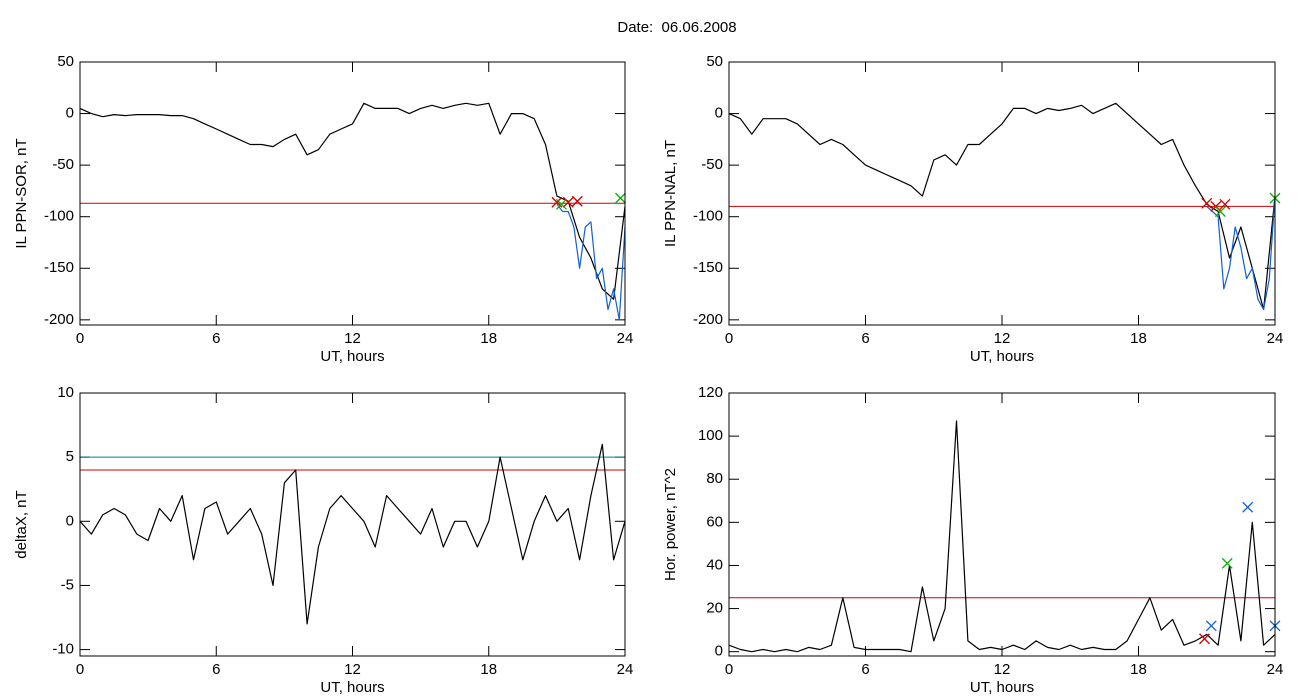 The width and height of the screenshot is (1300, 700). I want to click on y-tick-label: 120, so click(710, 392).